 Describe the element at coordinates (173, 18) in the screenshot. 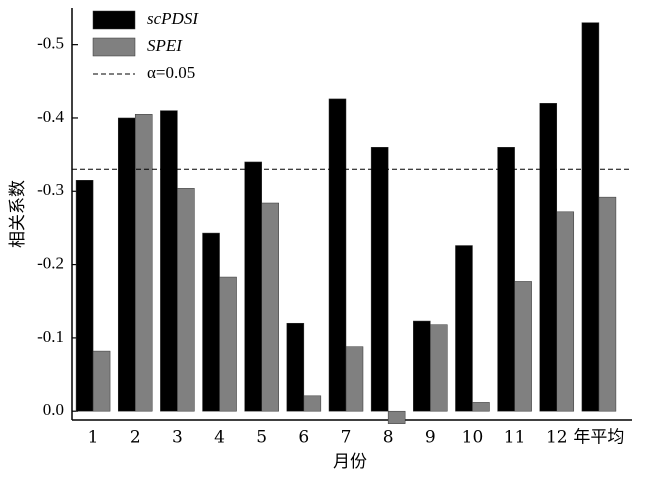

I see `legend-label: scPDSI` at that location.